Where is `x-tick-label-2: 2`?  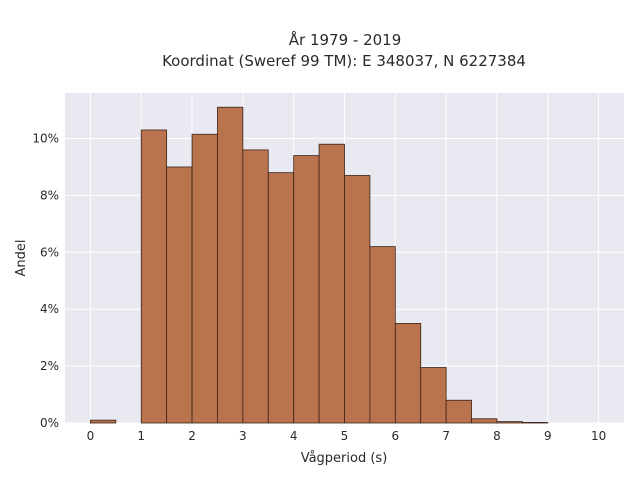 x-tick-label-2: 2 is located at coordinates (192, 436).